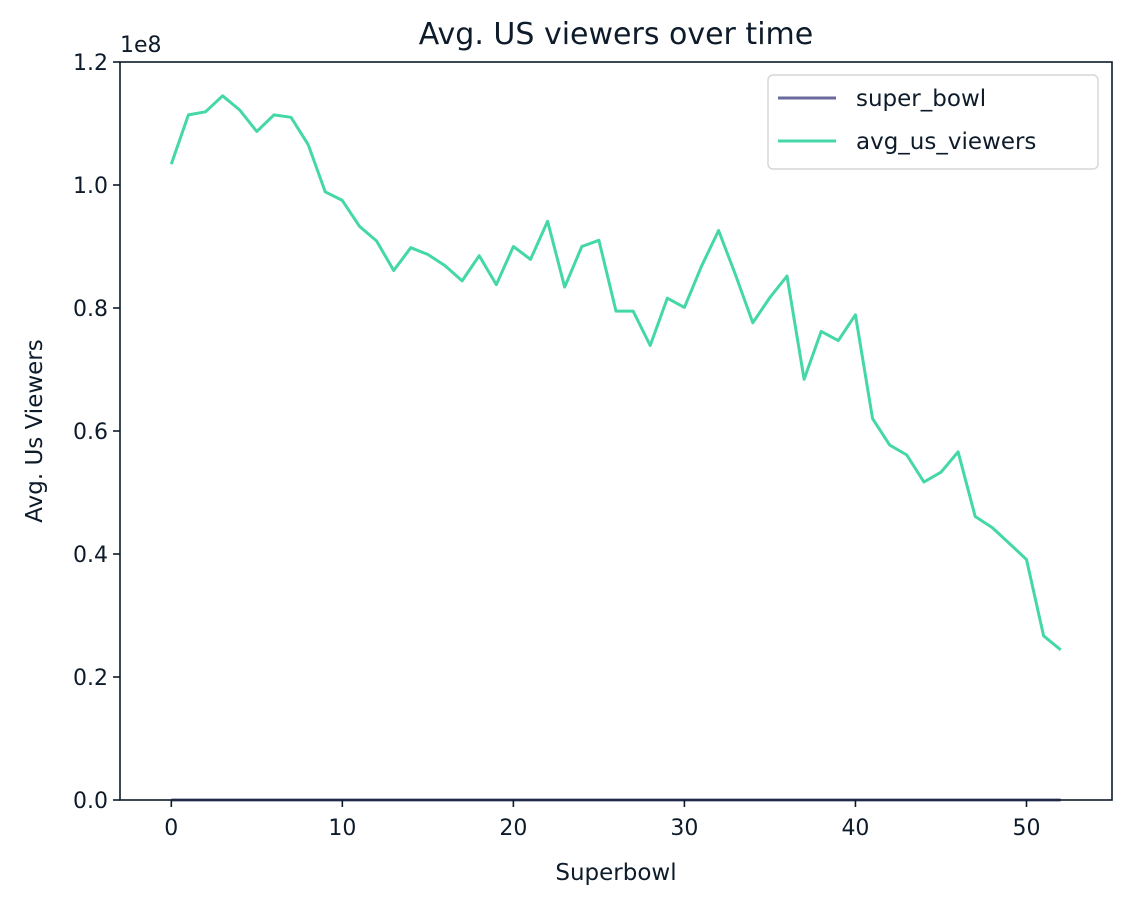 The width and height of the screenshot is (1132, 911). I want to click on y-tick-label: 1.2, so click(90, 63).